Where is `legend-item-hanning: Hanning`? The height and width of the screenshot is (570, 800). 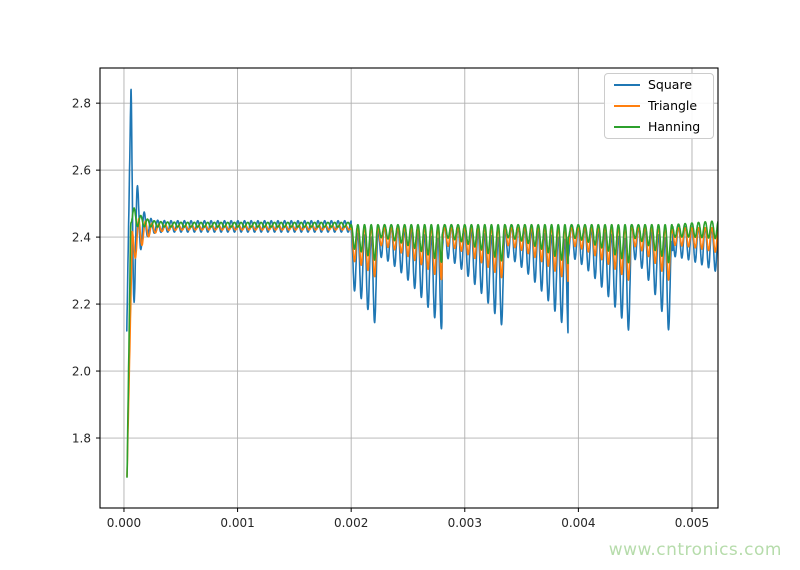
legend-item-hanning: Hanning is located at coordinates (659, 127).